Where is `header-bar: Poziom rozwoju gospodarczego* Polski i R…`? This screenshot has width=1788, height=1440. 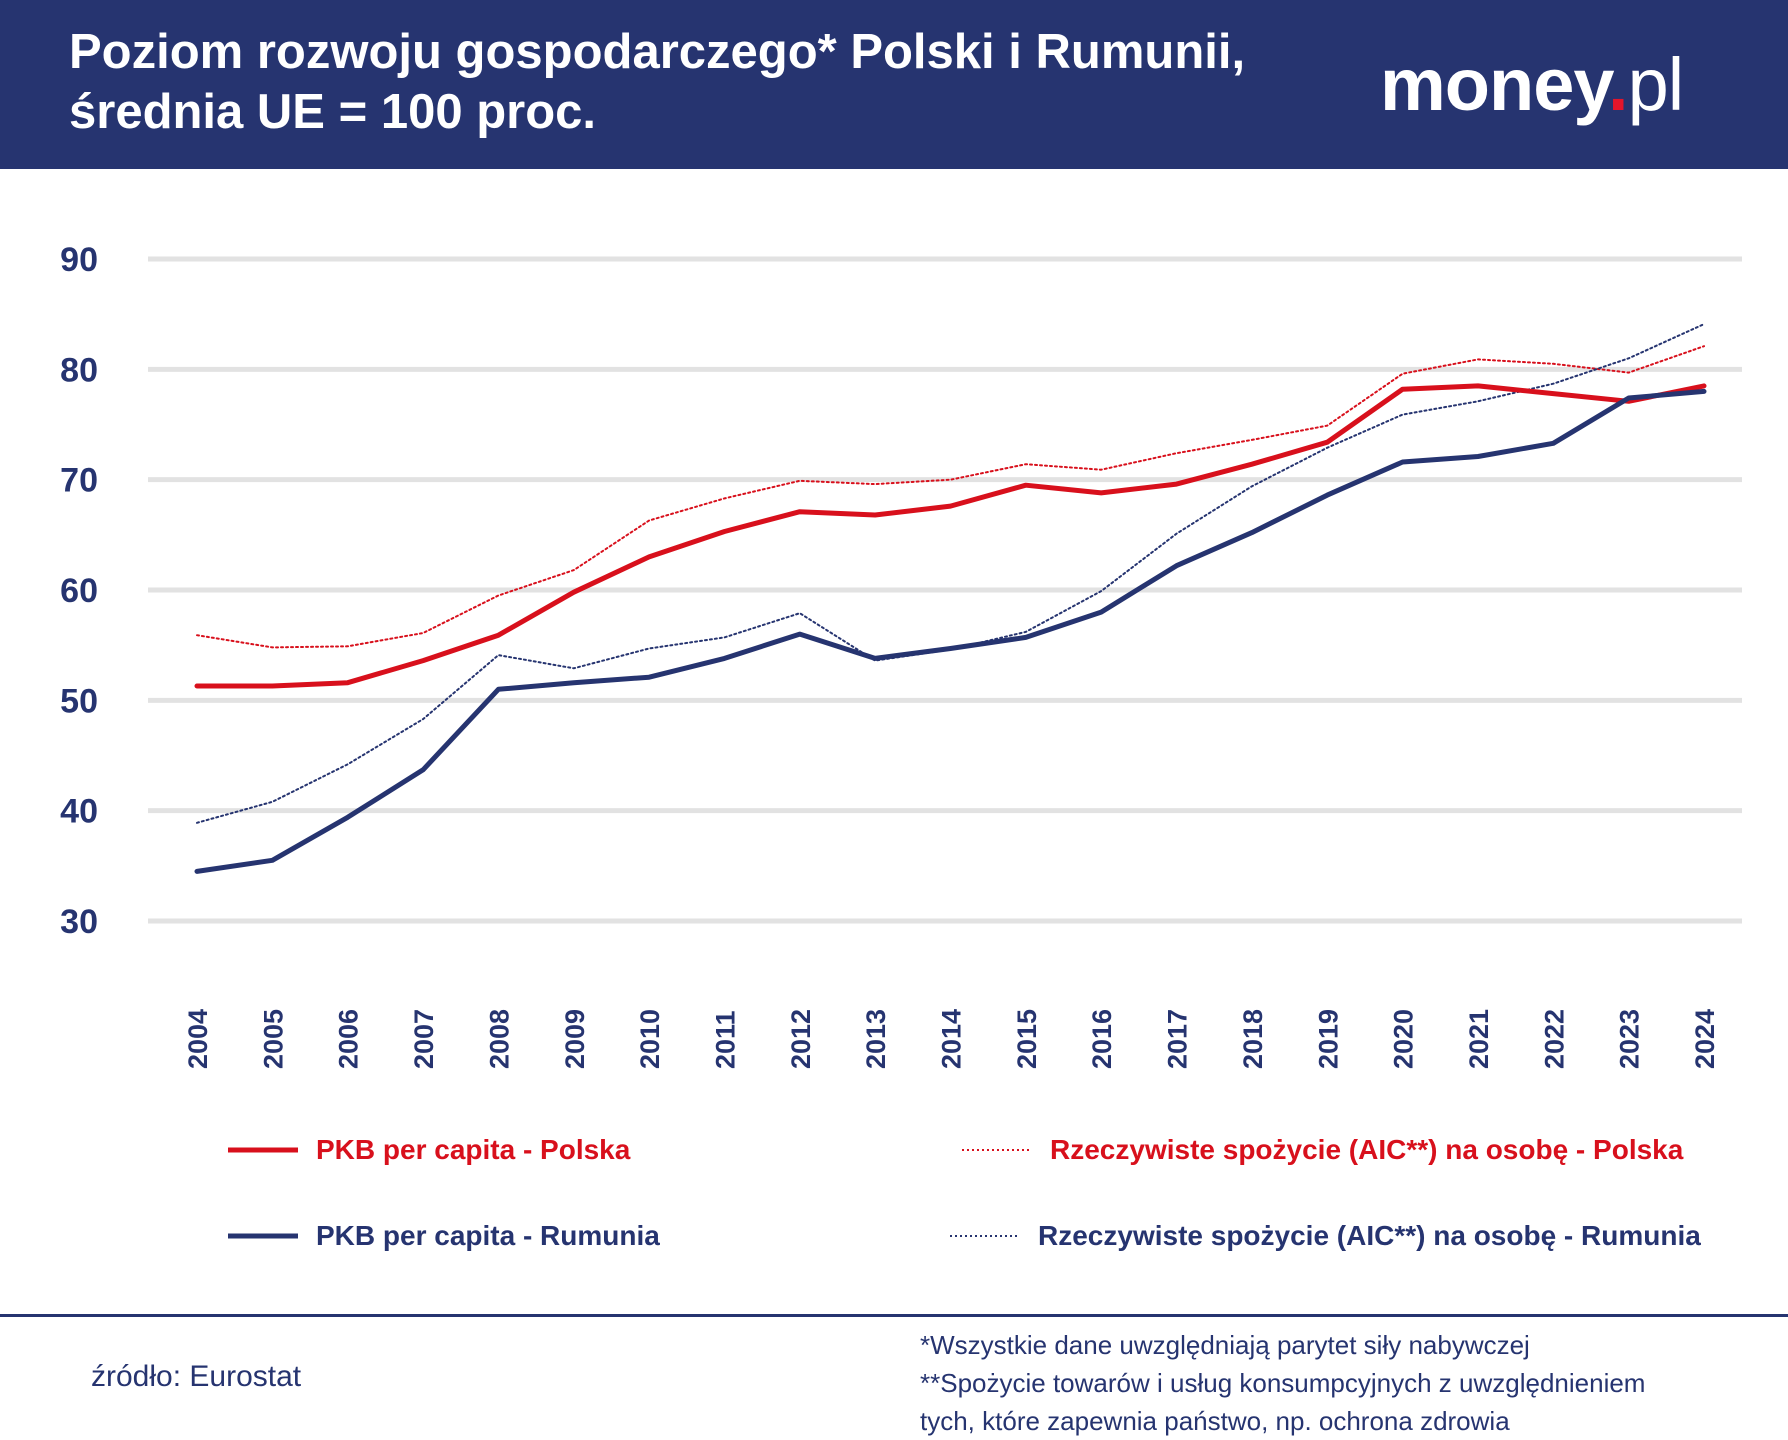
header-bar: Poziom rozwoju gospodarczego* Polski i R… is located at coordinates (894, 84).